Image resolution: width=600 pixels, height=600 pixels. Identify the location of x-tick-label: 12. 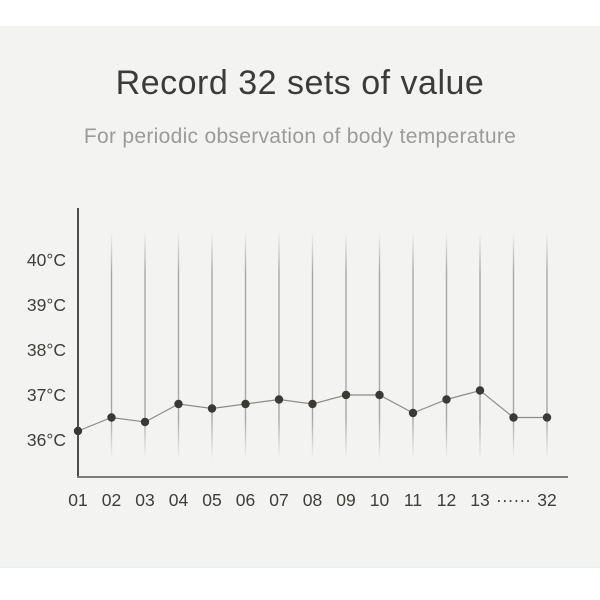
(446, 500).